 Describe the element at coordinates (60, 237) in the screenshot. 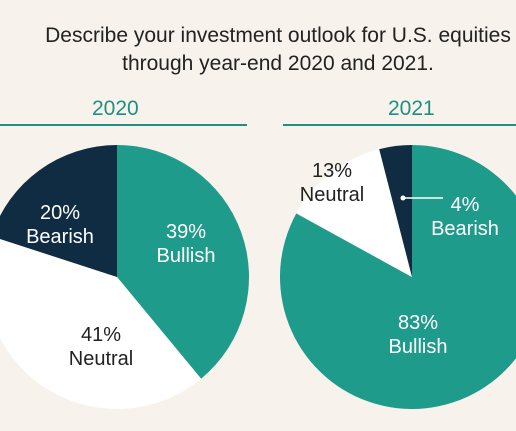

I see `pie-2020-label-bearish: Bearish` at that location.